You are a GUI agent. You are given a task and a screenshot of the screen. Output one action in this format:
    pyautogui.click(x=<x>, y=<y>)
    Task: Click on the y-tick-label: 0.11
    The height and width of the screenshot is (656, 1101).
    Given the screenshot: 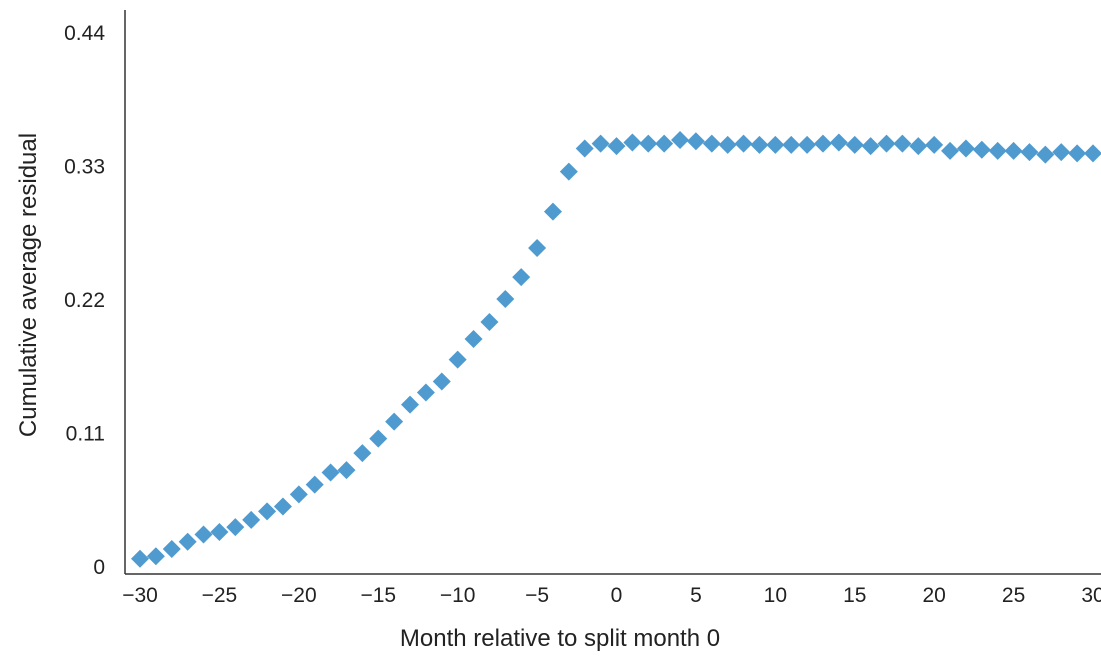 What is the action you would take?
    pyautogui.click(x=85, y=434)
    